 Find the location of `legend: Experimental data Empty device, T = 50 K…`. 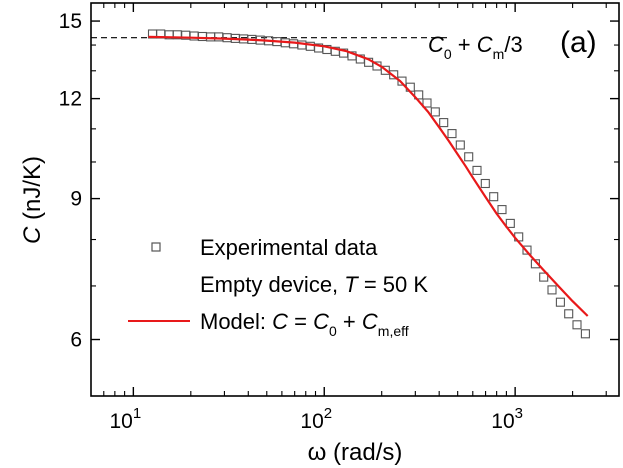

legend: Experimental data Empty device, T = 50 K… is located at coordinates (278, 287).